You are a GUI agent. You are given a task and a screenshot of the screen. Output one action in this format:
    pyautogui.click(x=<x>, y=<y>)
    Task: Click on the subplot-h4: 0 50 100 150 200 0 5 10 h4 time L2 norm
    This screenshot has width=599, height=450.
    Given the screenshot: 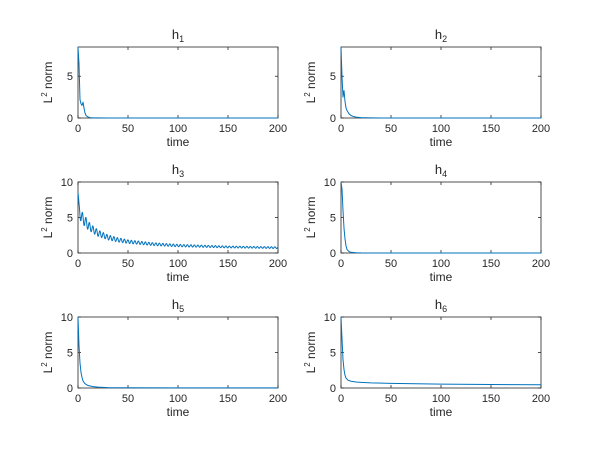 What is the action you would take?
    pyautogui.click(x=426, y=223)
    